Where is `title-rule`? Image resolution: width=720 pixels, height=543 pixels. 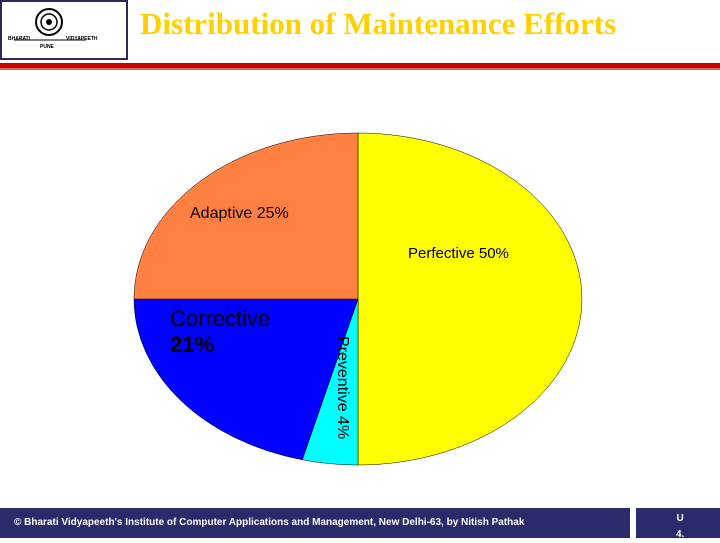 title-rule is located at coordinates (360, 65).